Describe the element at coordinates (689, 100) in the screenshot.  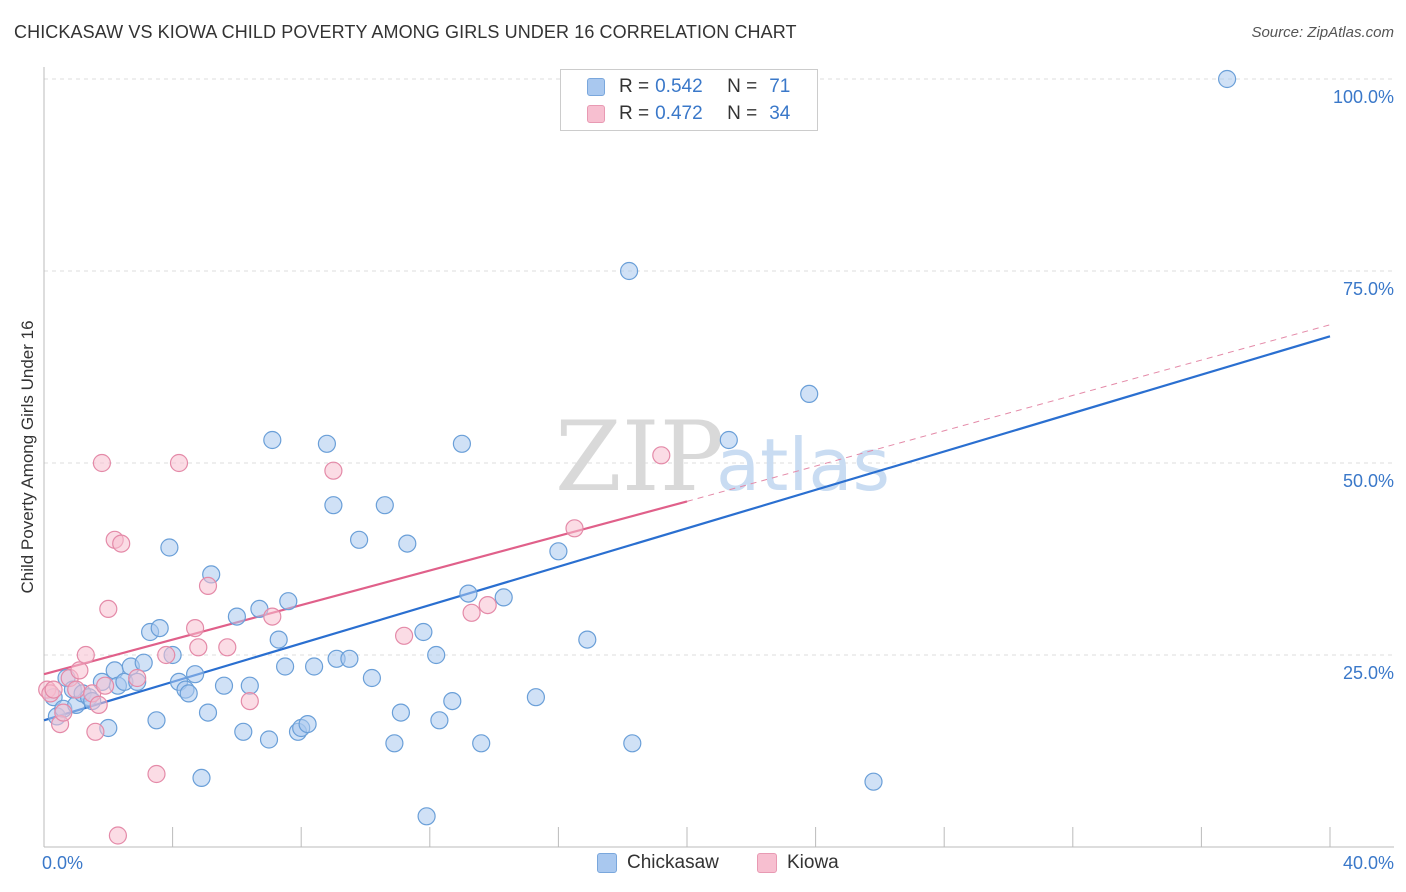
I see `correlation-legend: R = 0.542 N = 71 R = 0.472 N = 34` at that location.